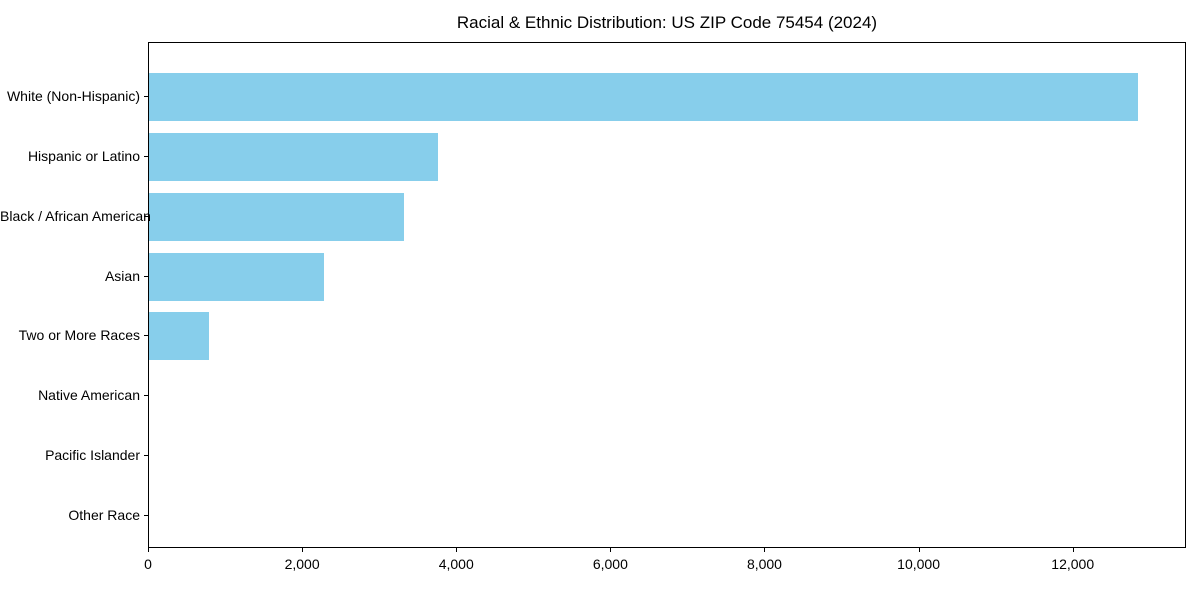 The image size is (1200, 600). What do you see at coordinates (104, 515) in the screenshot?
I see `y-tick-label-other-race: Other Race` at bounding box center [104, 515].